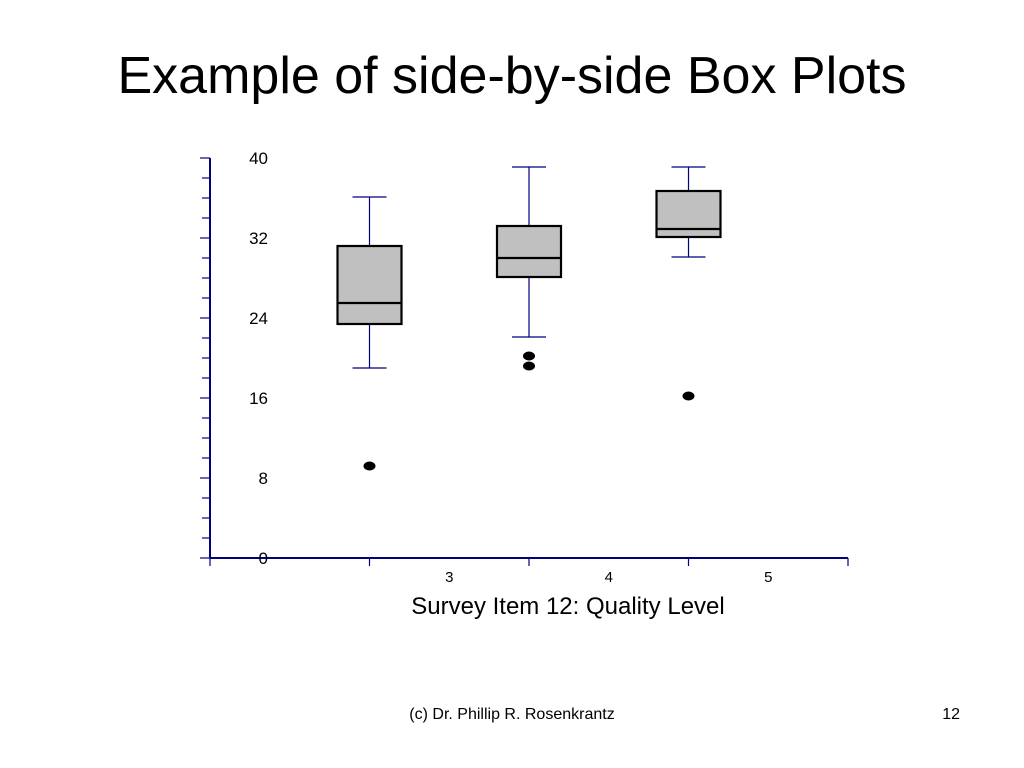  Describe the element at coordinates (263, 478) in the screenshot. I see `y-tick-label: 8` at that location.